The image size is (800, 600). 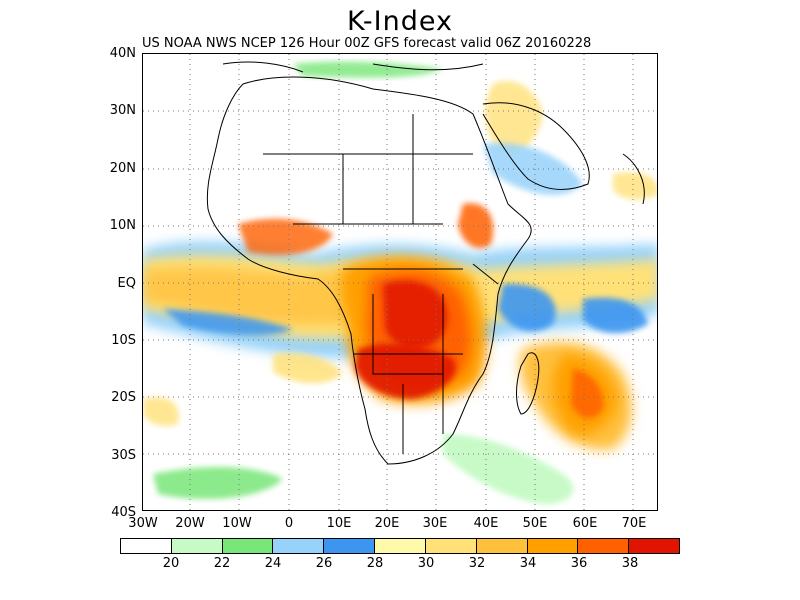 I want to click on colorbar-label: 26, so click(x=324, y=563).